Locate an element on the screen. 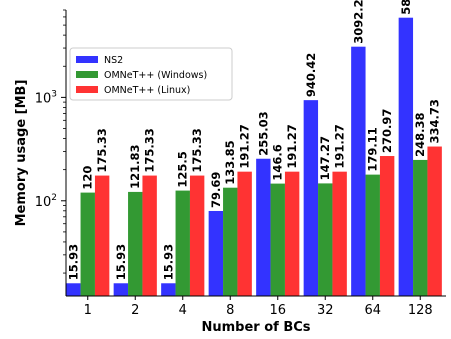  legend-frame is located at coordinates (151, 74).